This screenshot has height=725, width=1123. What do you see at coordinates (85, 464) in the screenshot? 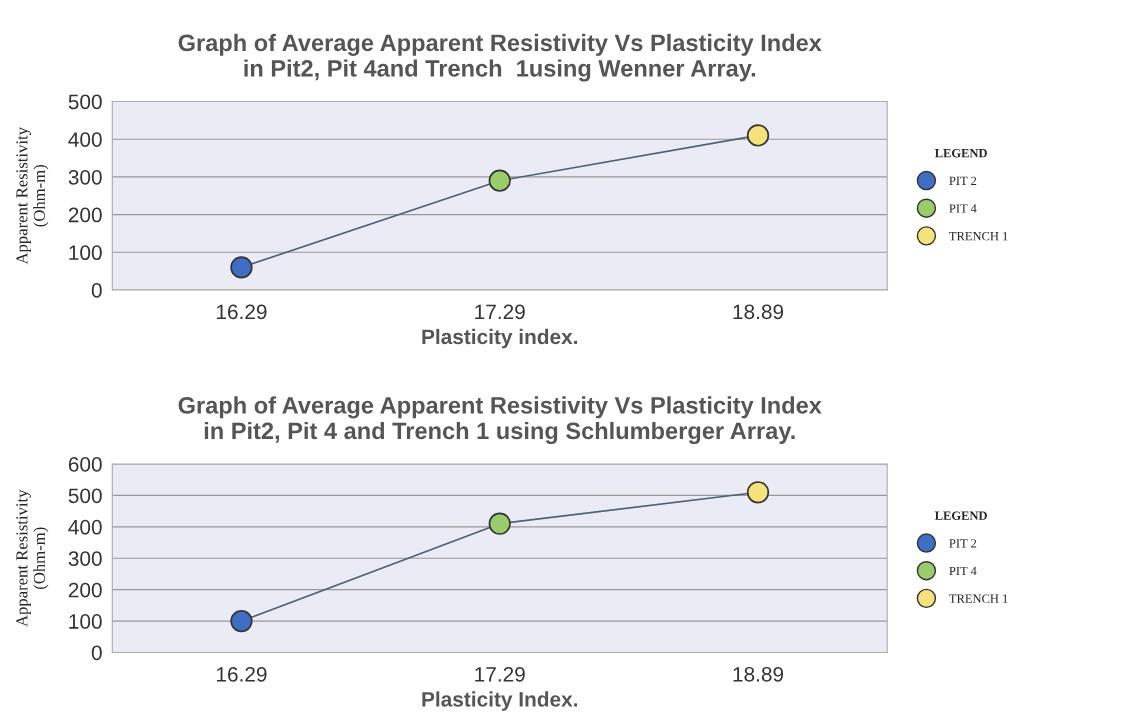
I see `y-tick-label: 600` at bounding box center [85, 464].